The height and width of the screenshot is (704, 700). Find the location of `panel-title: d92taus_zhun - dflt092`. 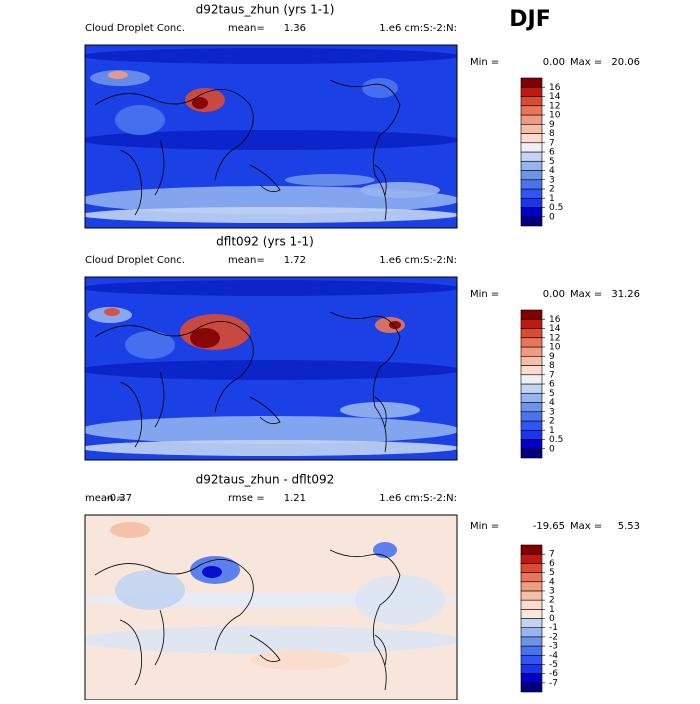

panel-title: d92taus_zhun - dflt092 is located at coordinates (265, 480).